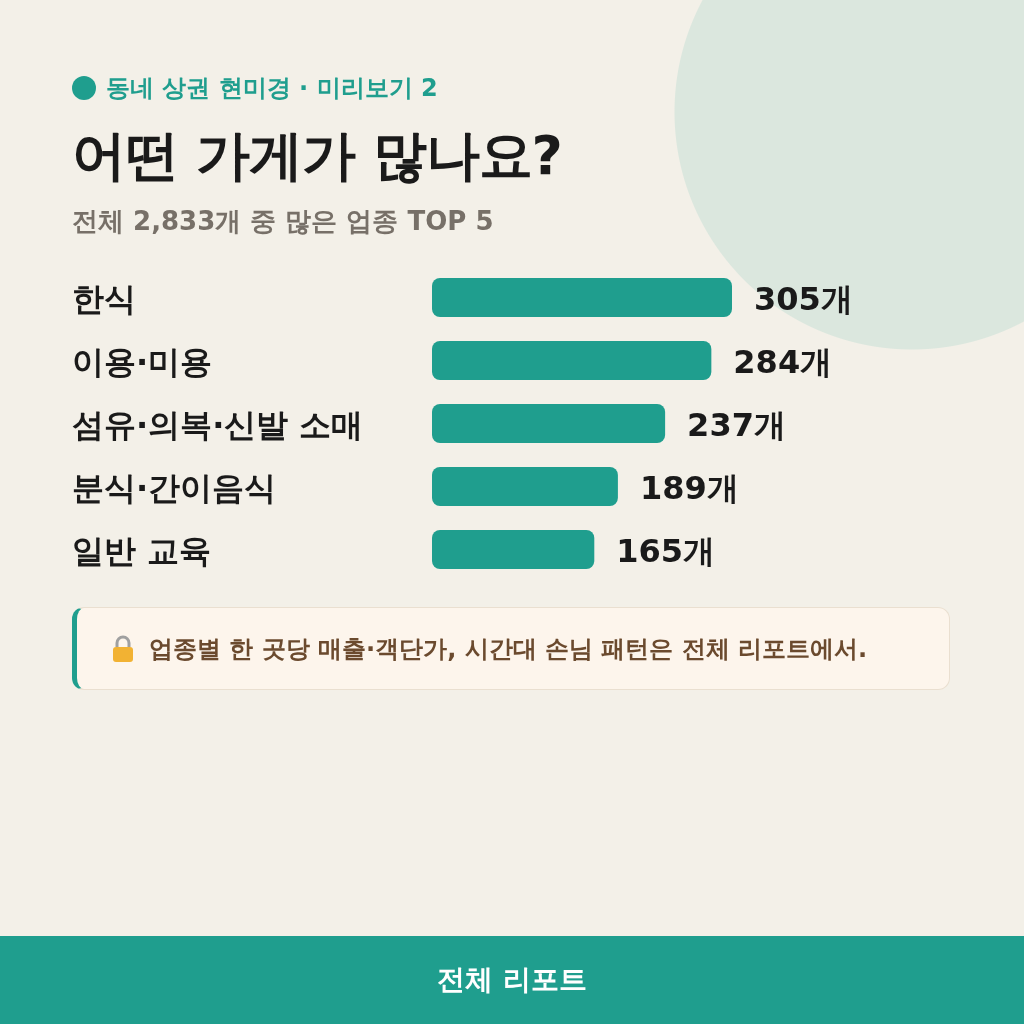  I want to click on text: 동네 상권 현미경 · 미리보기 2, so click(272, 88).